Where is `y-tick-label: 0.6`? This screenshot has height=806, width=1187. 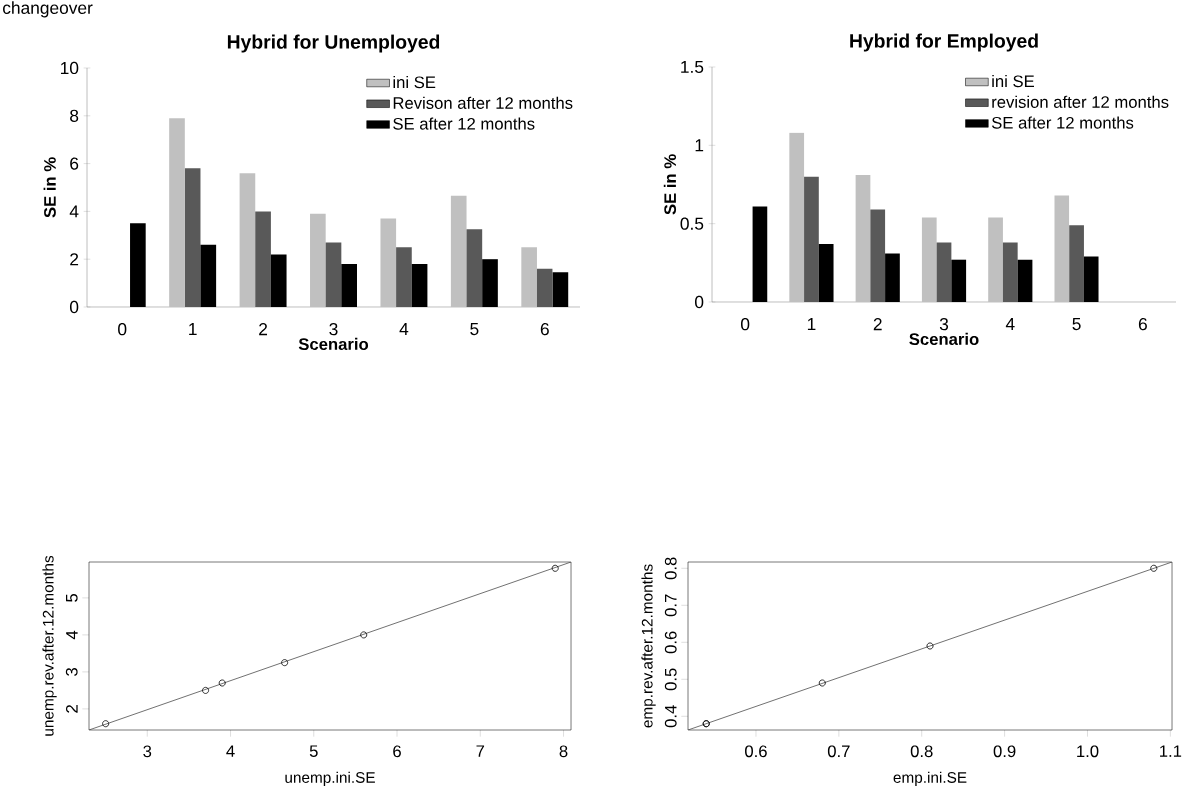
y-tick-label: 0.6 is located at coordinates (670, 642).